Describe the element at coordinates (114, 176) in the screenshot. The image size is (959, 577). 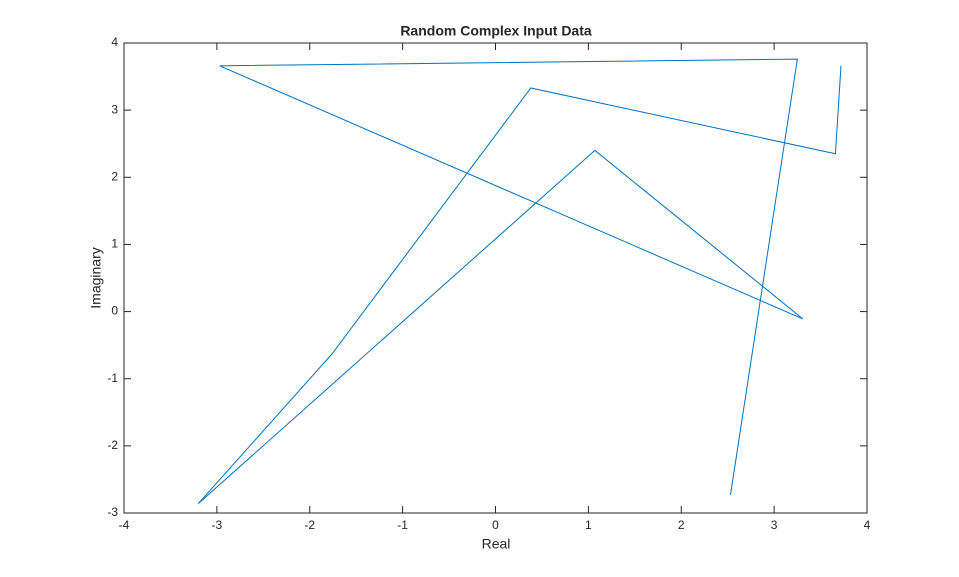
I see `y-tick-label: 2` at that location.